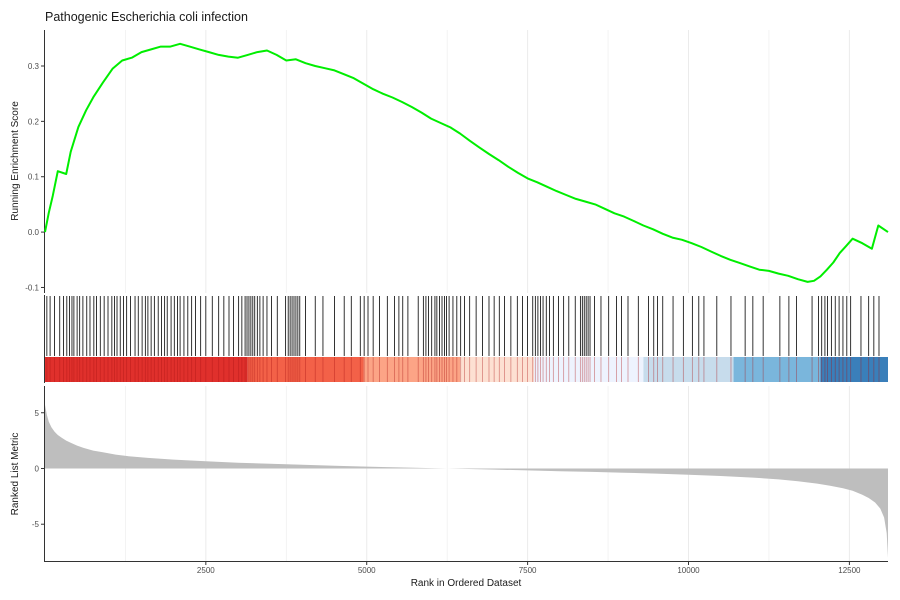 The height and width of the screenshot is (600, 900). What do you see at coordinates (146, 17) in the screenshot?
I see `chart-title: Pathogenic Escherichia coli infection` at bounding box center [146, 17].